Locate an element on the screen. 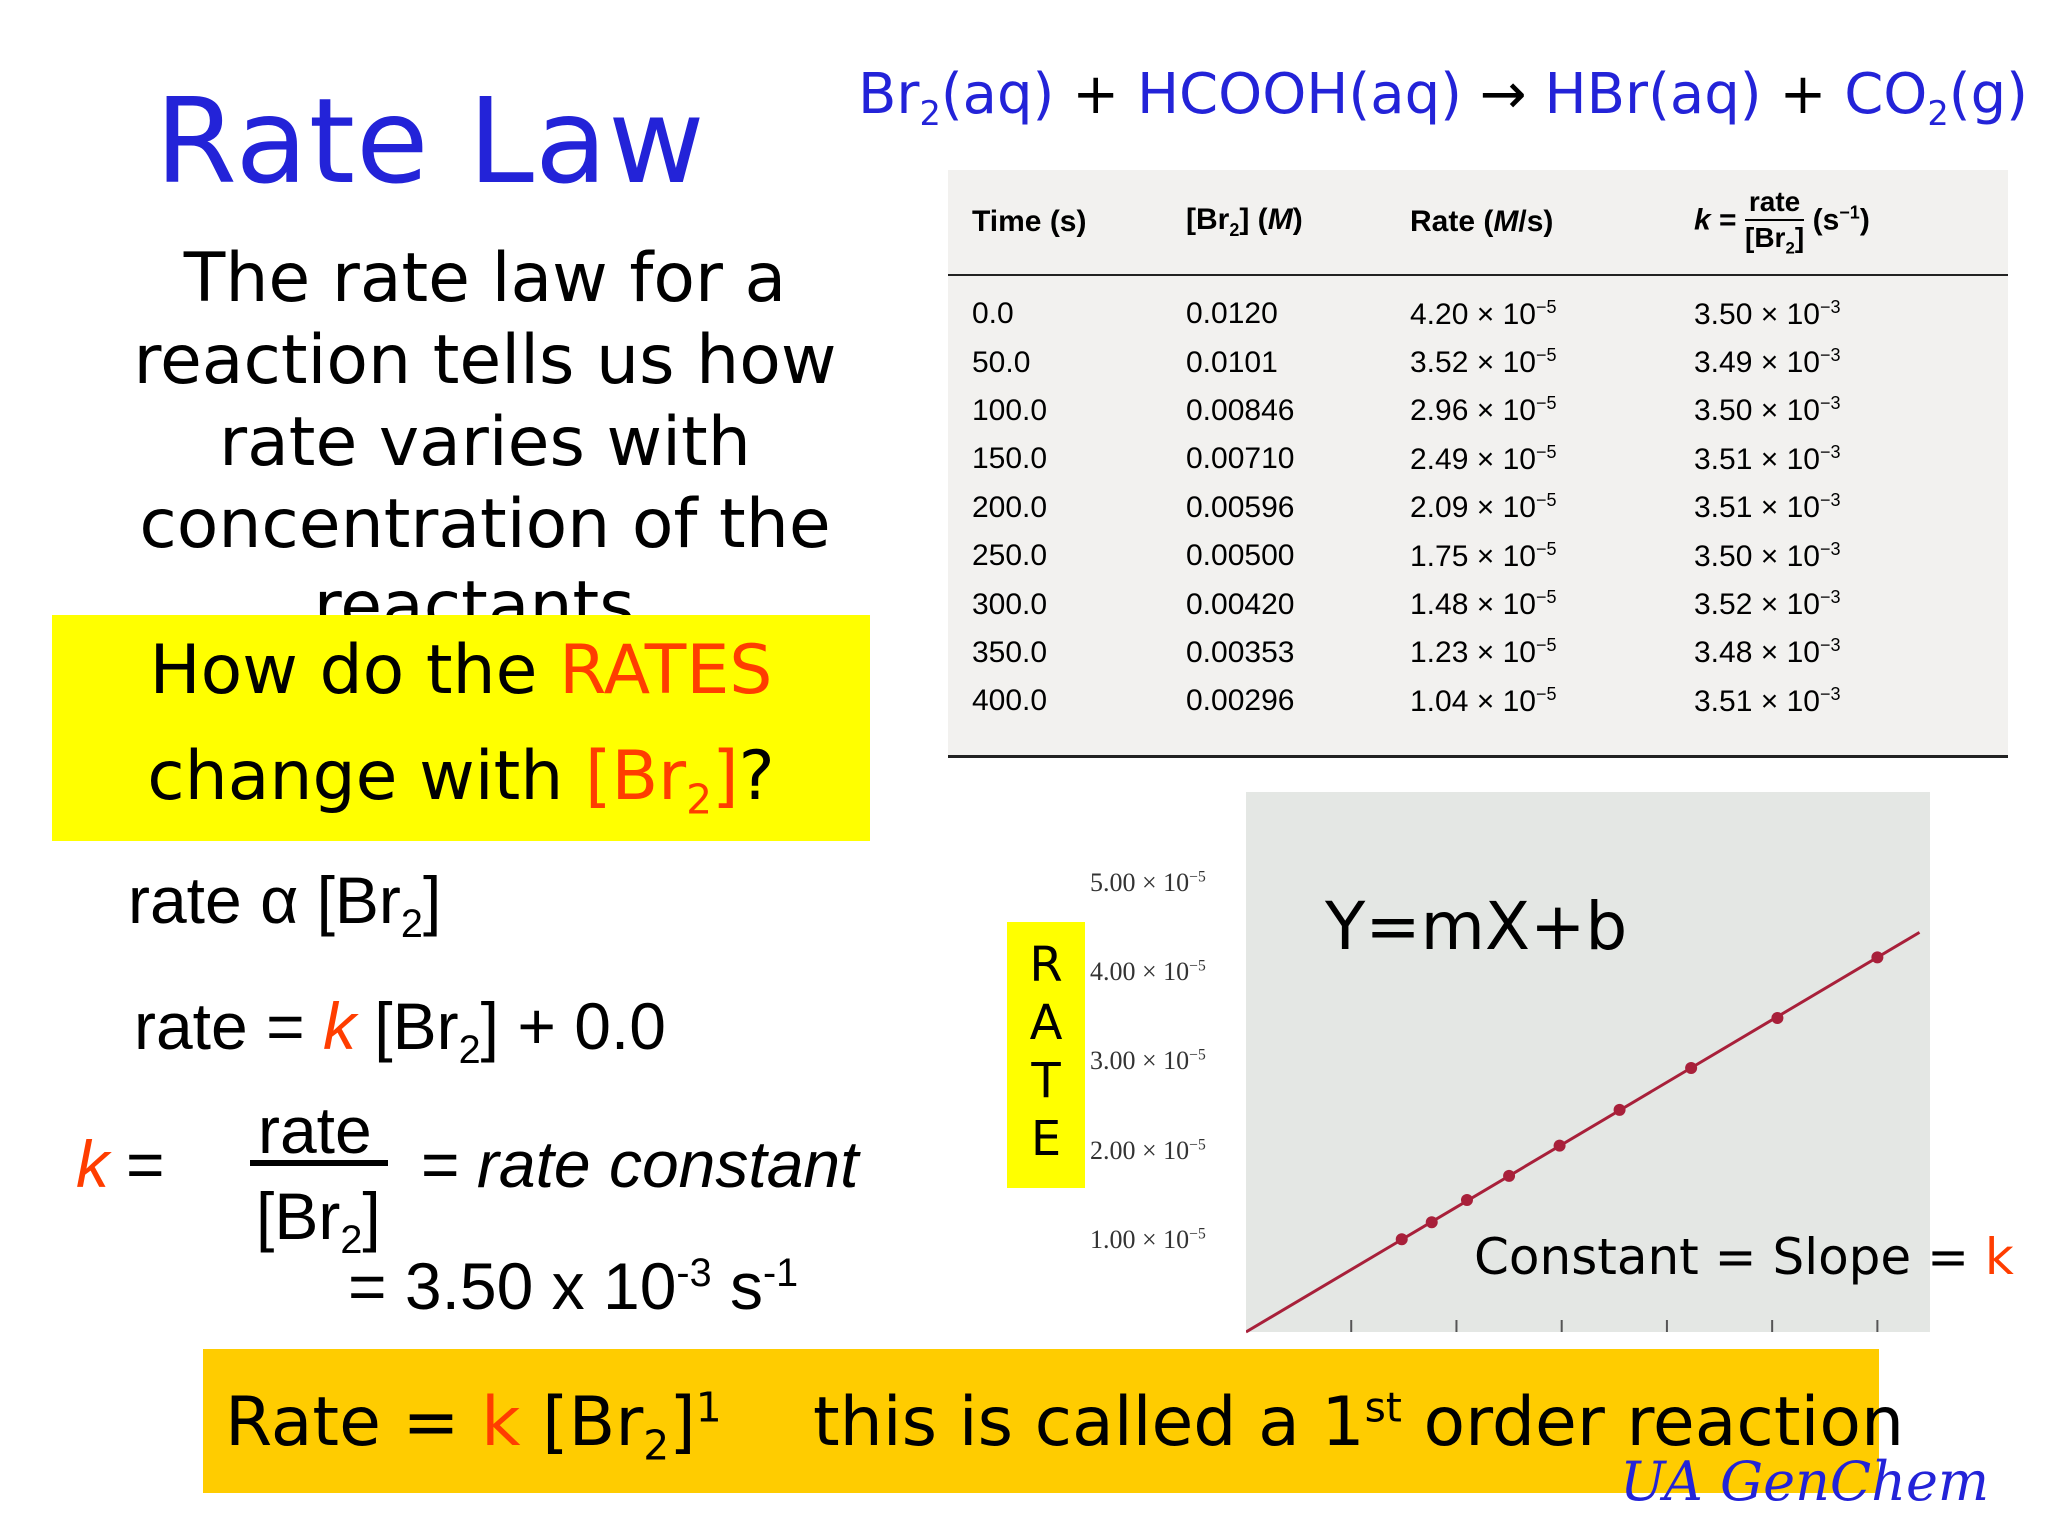 The image size is (2048, 1536). cell-rate: 1.23 × 10⁻⁵ is located at coordinates (1483, 652).